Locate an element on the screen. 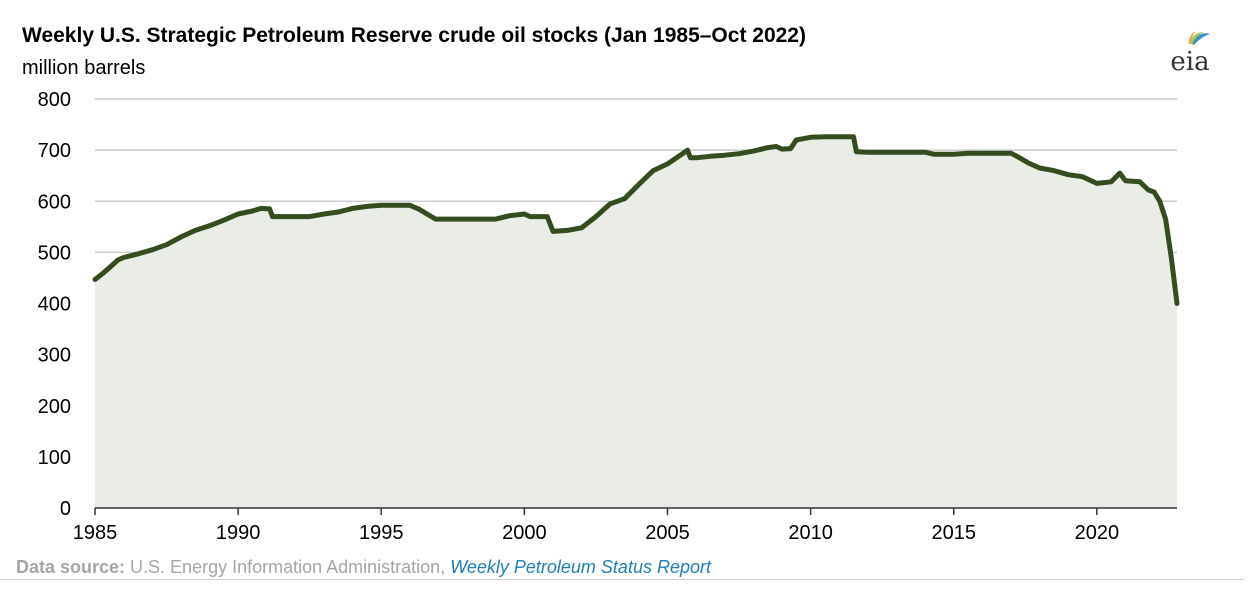  data-source-agency: U.S. Energy Information Administration, is located at coordinates (288, 567).